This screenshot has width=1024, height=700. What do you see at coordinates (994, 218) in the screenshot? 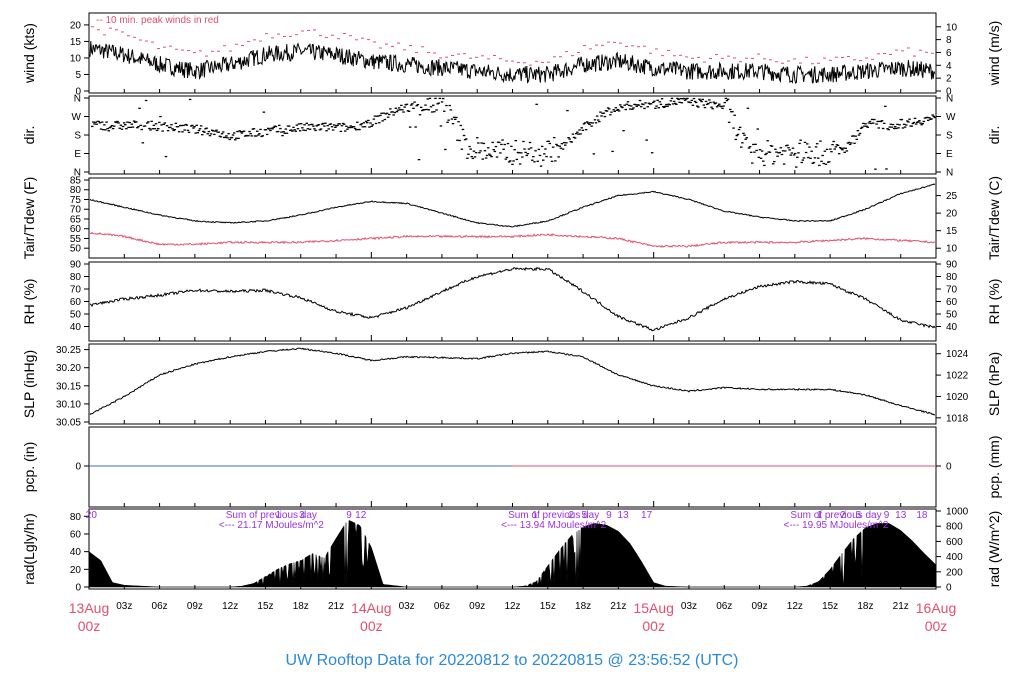
I see `ylabel-right-temperature: Tair/Tdew (C)` at bounding box center [994, 218].